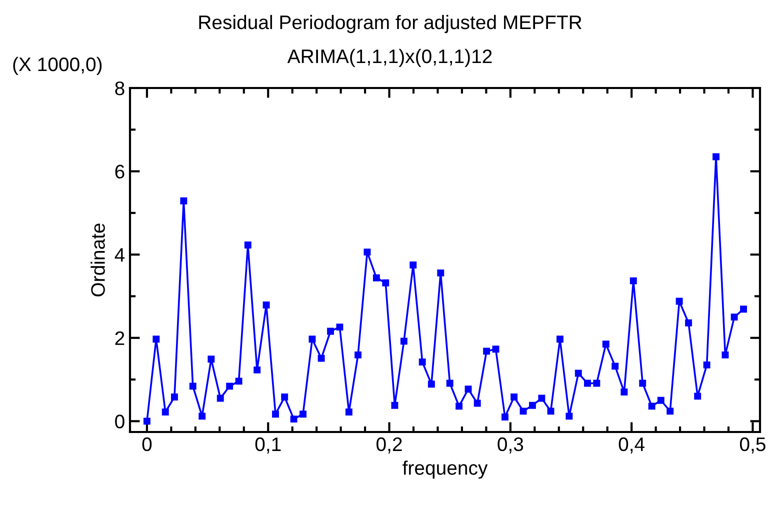 This screenshot has width=770, height=506. I want to click on y-tick-label: 2, so click(119, 338).